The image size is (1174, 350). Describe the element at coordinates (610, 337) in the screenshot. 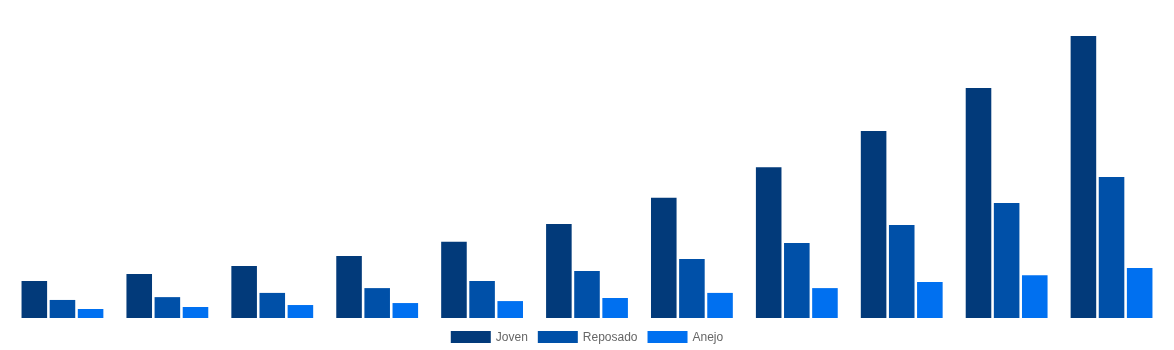

I see `legend-label: Reposado` at that location.